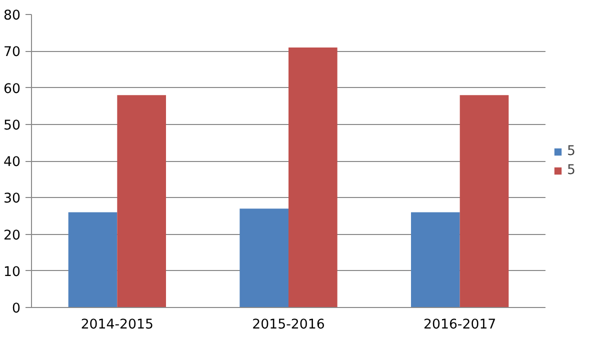  I want to click on y-tick-label: 0, so click(16, 309).